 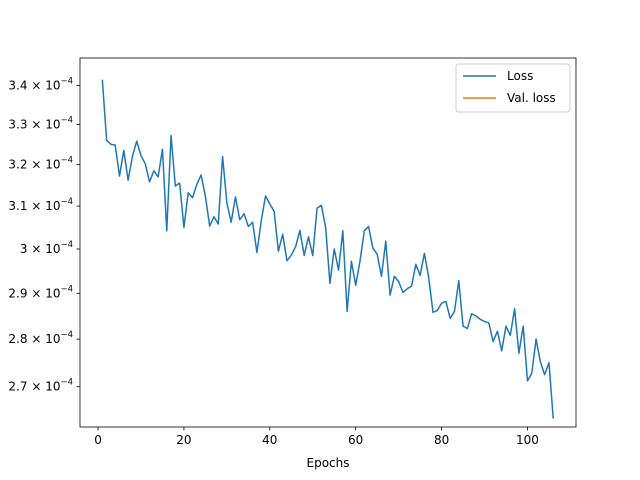 I want to click on x-axis-label: Epochs, so click(x=328, y=463).